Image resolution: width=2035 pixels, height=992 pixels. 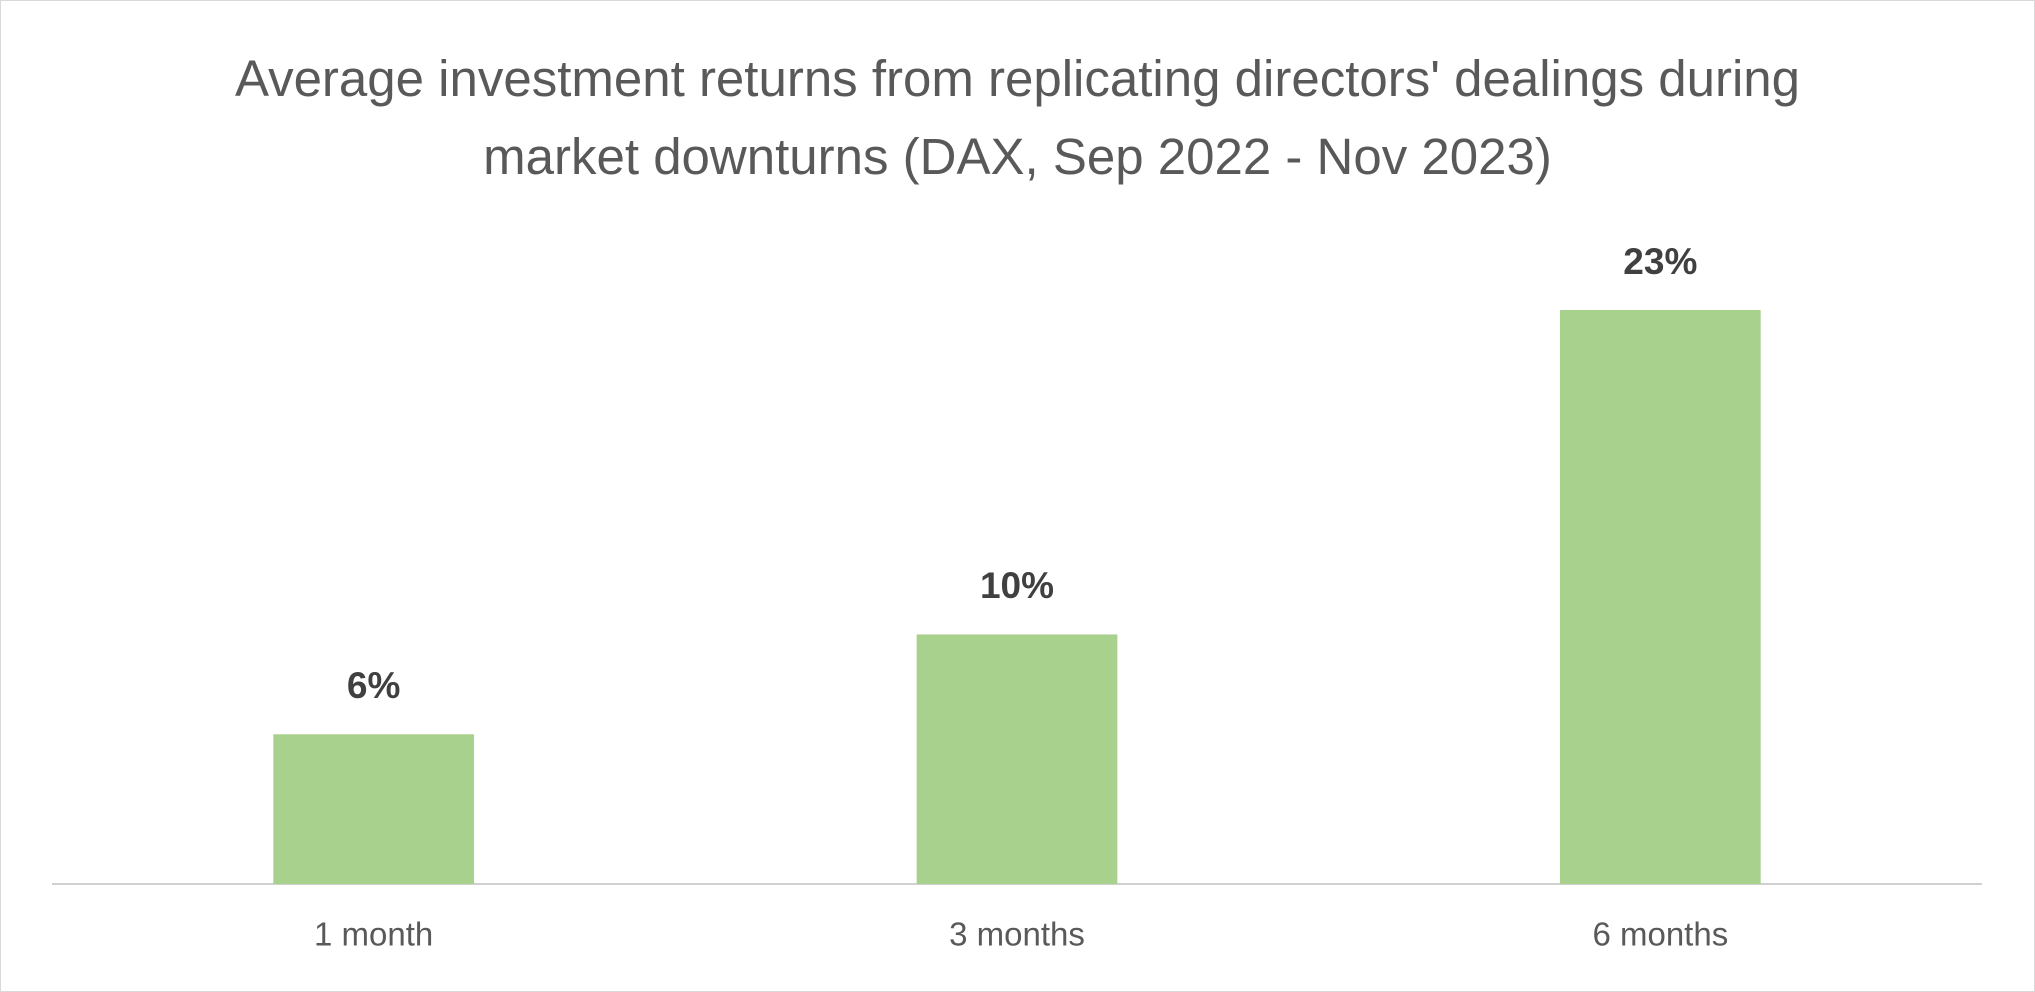 What do you see at coordinates (373, 934) in the screenshot?
I see `x-tick-label: 1 month` at bounding box center [373, 934].